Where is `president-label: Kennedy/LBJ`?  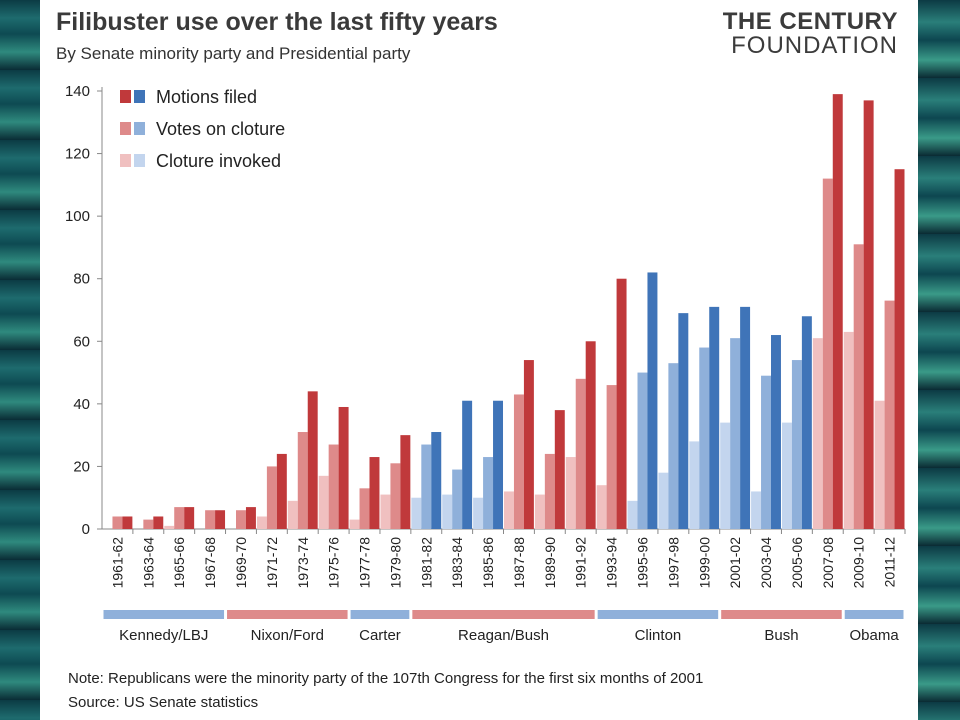
president-label: Kennedy/LBJ is located at coordinates (163, 635).